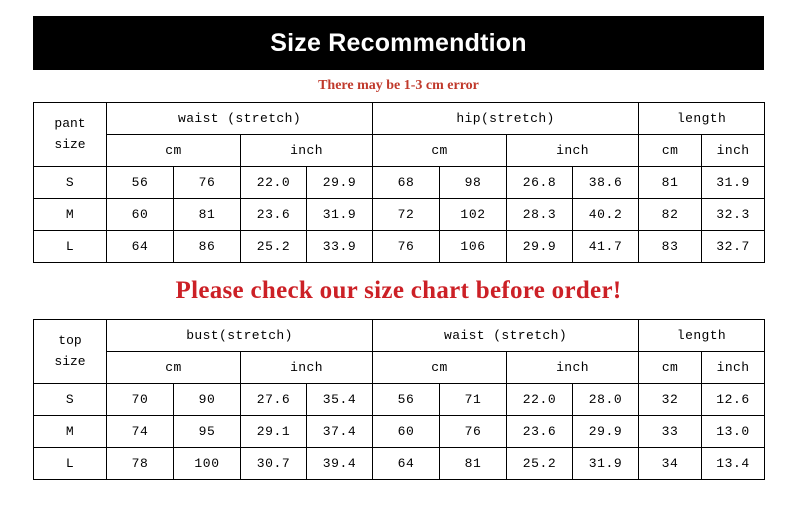 The width and height of the screenshot is (800, 521). What do you see at coordinates (339, 214) in the screenshot?
I see `pants-waist-in-max: 31.9` at bounding box center [339, 214].